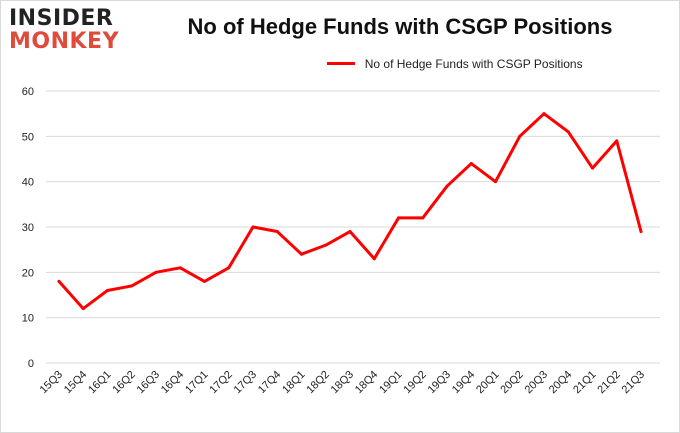  Describe the element at coordinates (124, 383) in the screenshot. I see `x-tick-label: 16Q2` at that location.